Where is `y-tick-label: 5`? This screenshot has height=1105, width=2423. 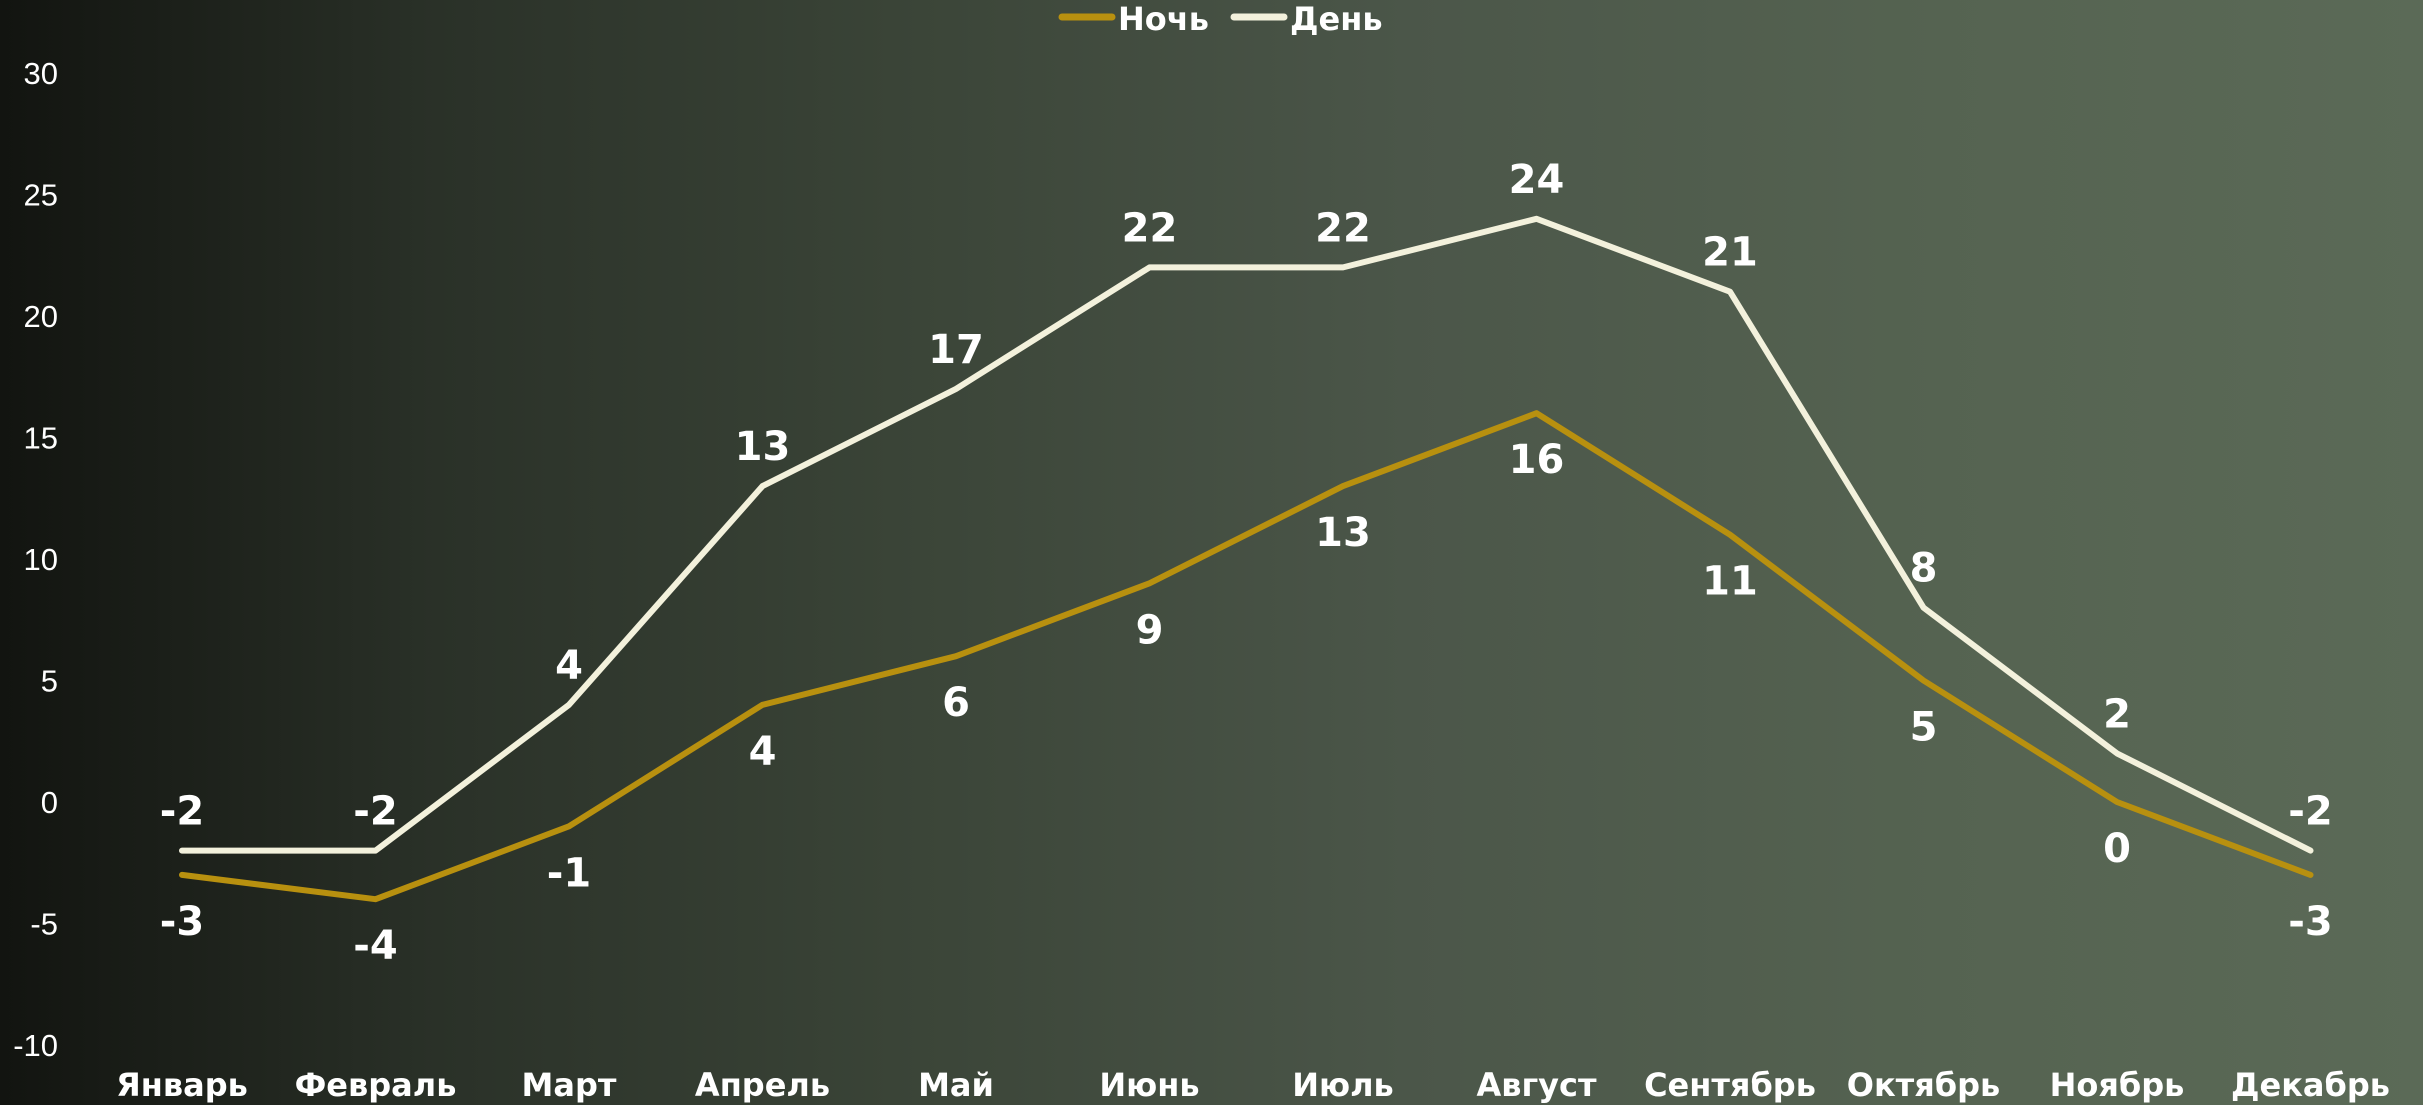 y-tick-label: 5 is located at coordinates (49, 681).